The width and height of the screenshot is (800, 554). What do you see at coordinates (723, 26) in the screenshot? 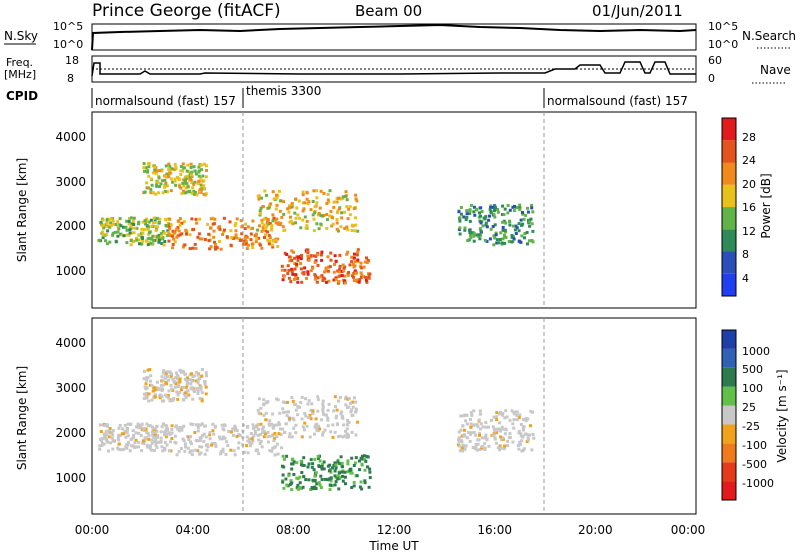
I see `noise-right-tick-top: 10^5` at bounding box center [723, 26].